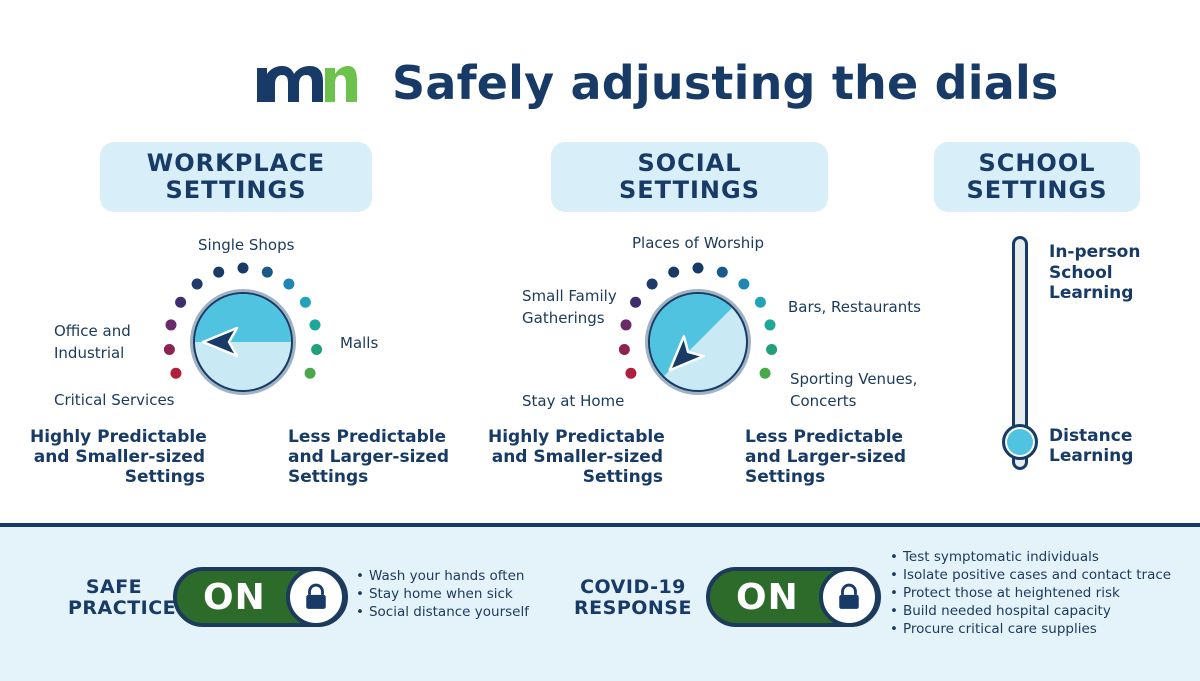 Image resolution: width=1200 pixels, height=681 pixels. I want to click on school-heading: SCHOOL SETTINGS, so click(1037, 177).